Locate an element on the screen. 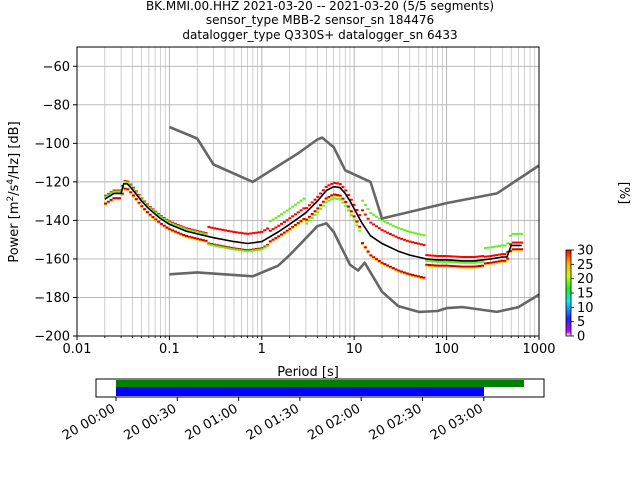  colorbar-tick-label: 0 is located at coordinates (581, 337).